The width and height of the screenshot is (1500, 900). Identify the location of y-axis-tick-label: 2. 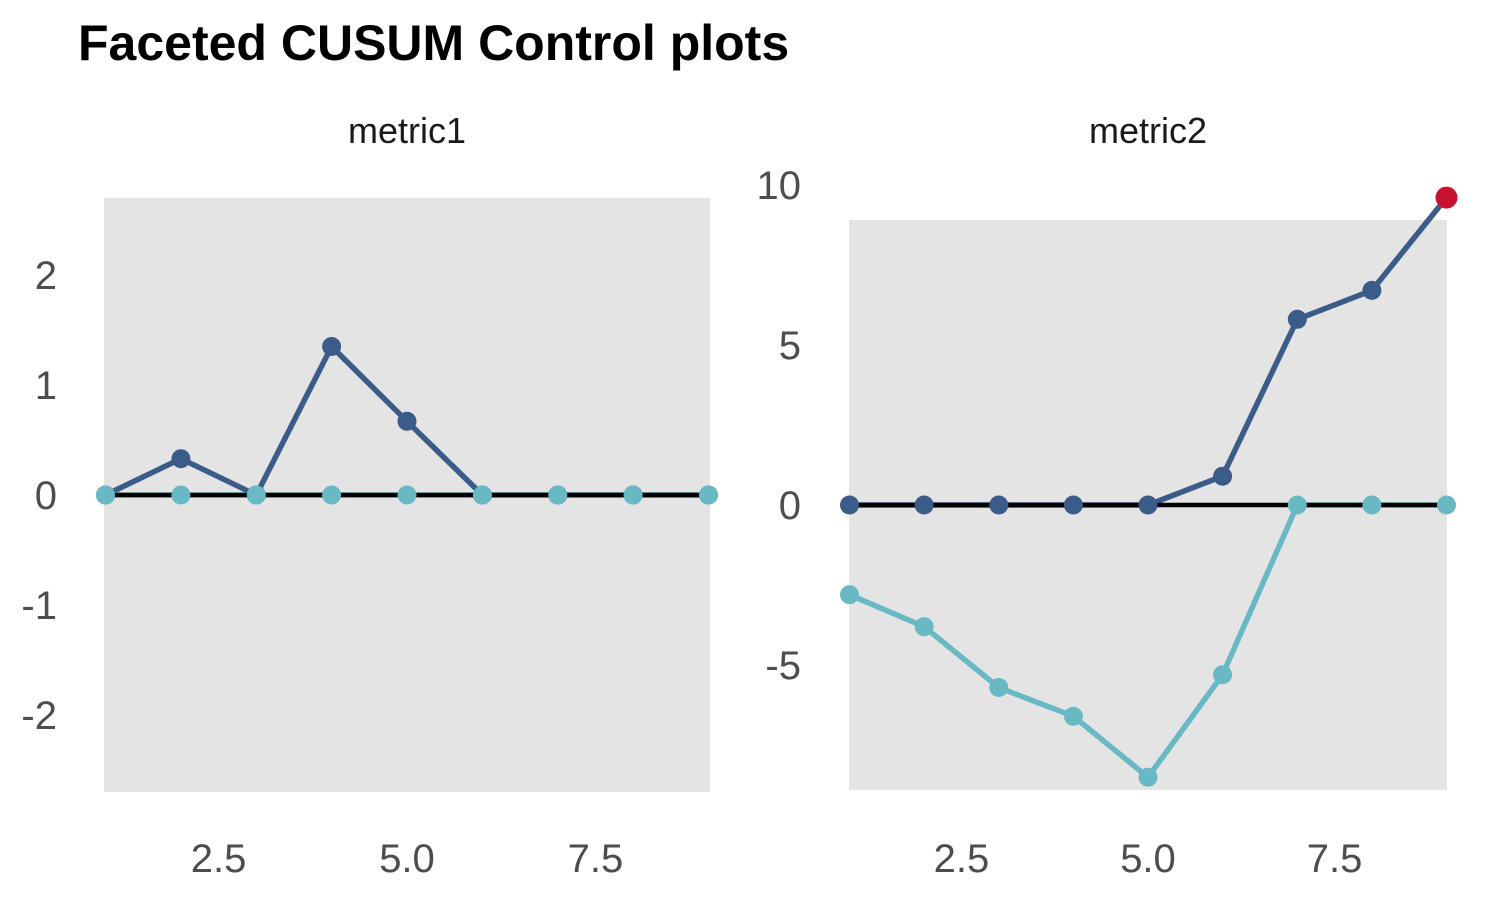
(46, 276).